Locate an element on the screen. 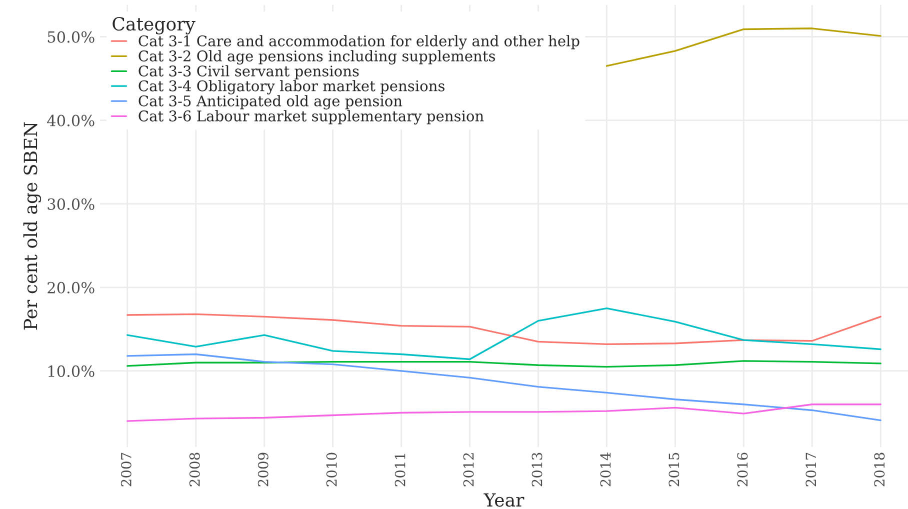 The width and height of the screenshot is (908, 509). x-tick-label: 2012 is located at coordinates (468, 469).